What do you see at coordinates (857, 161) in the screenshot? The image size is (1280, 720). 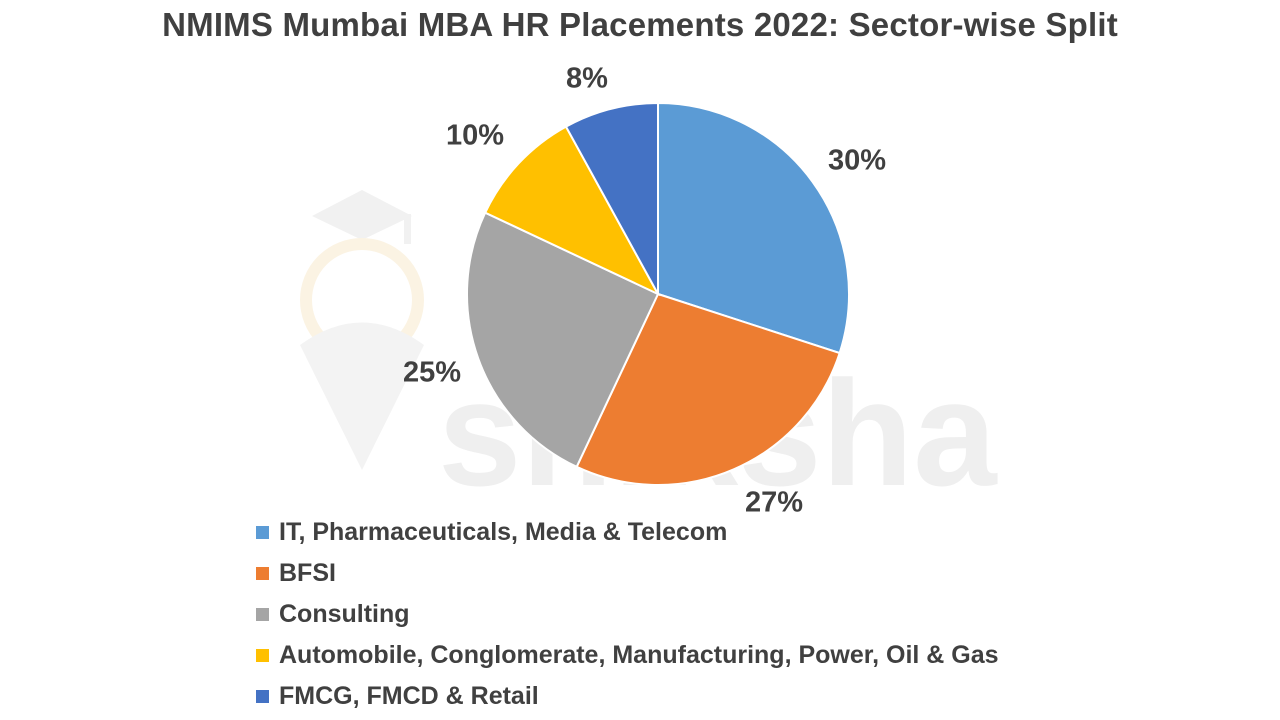 I see `data-label-1: 30%` at bounding box center [857, 161].